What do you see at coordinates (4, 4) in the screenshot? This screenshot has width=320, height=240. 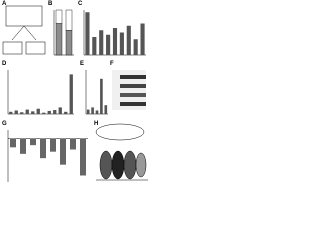 I see `panel-letter: A` at bounding box center [4, 4].